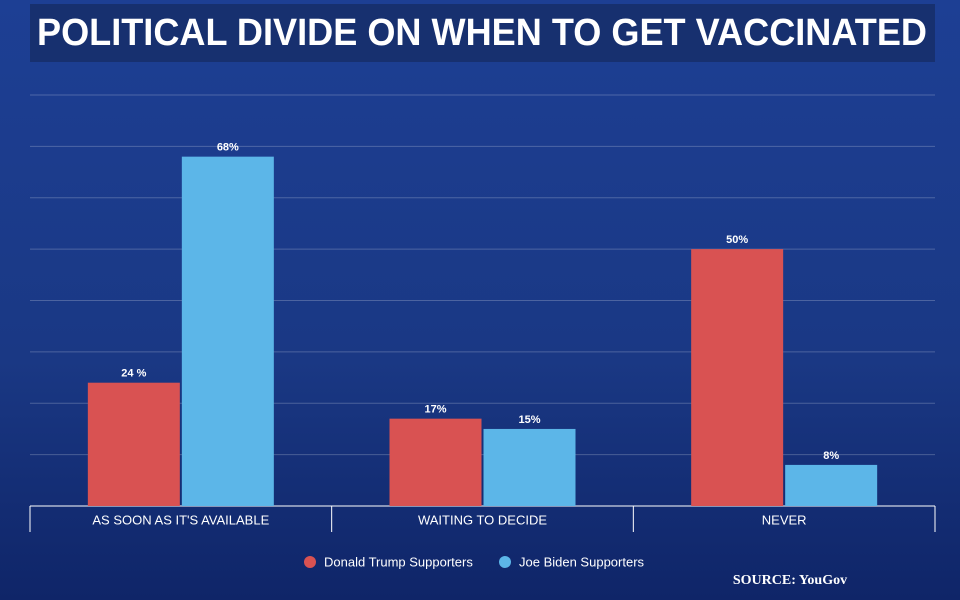 The width and height of the screenshot is (960, 600). I want to click on value-label: 17%, so click(435, 410).